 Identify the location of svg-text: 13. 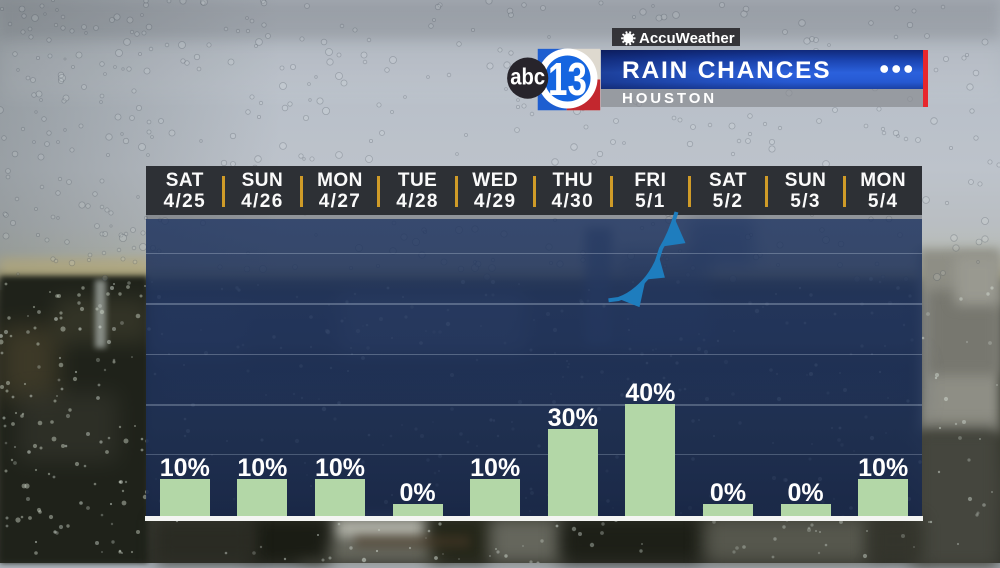
(567, 79).